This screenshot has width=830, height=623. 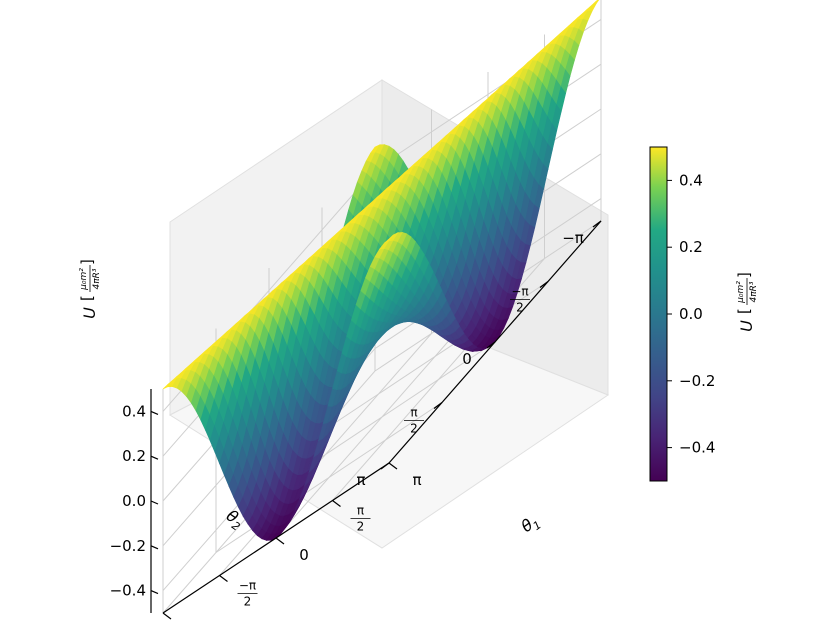 I want to click on tick-label-theta2: 0, so click(x=467, y=359).